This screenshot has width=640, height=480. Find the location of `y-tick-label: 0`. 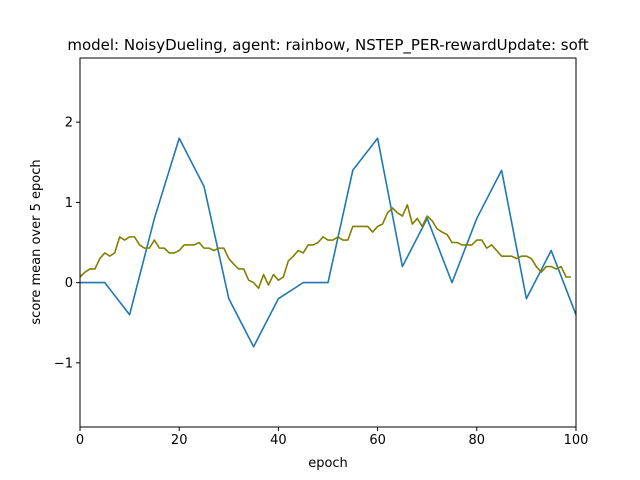

y-tick-label: 0 is located at coordinates (69, 283).